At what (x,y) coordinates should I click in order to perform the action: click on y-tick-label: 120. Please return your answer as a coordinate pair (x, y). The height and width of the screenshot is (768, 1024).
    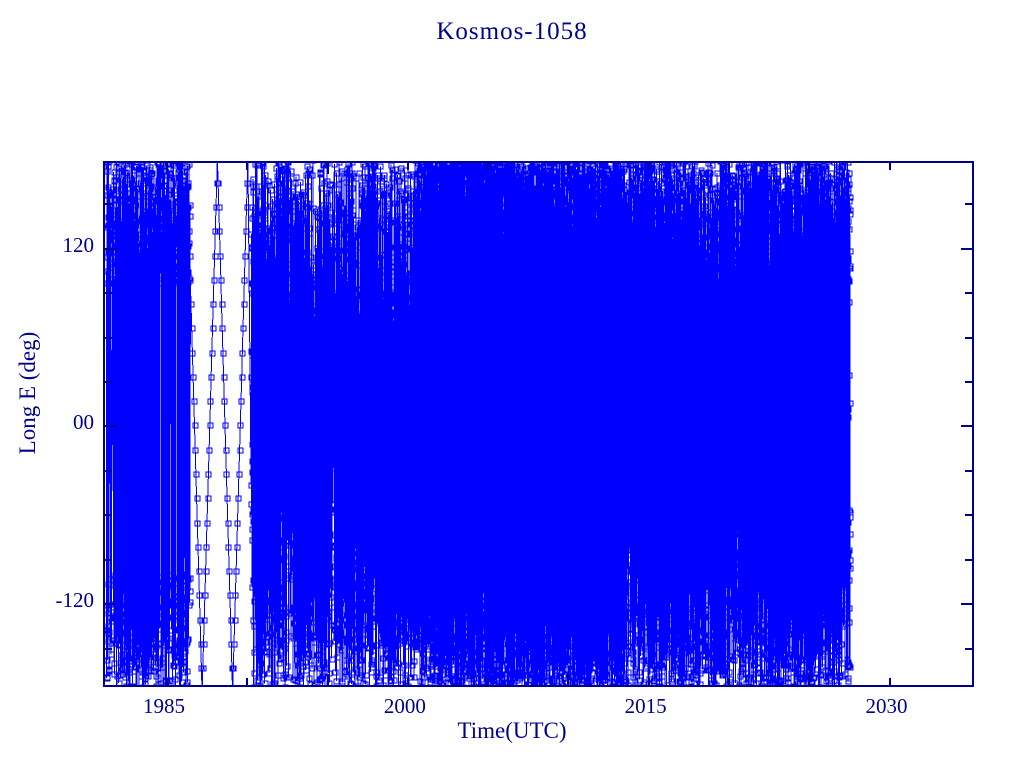
    Looking at the image, I should click on (78, 244).